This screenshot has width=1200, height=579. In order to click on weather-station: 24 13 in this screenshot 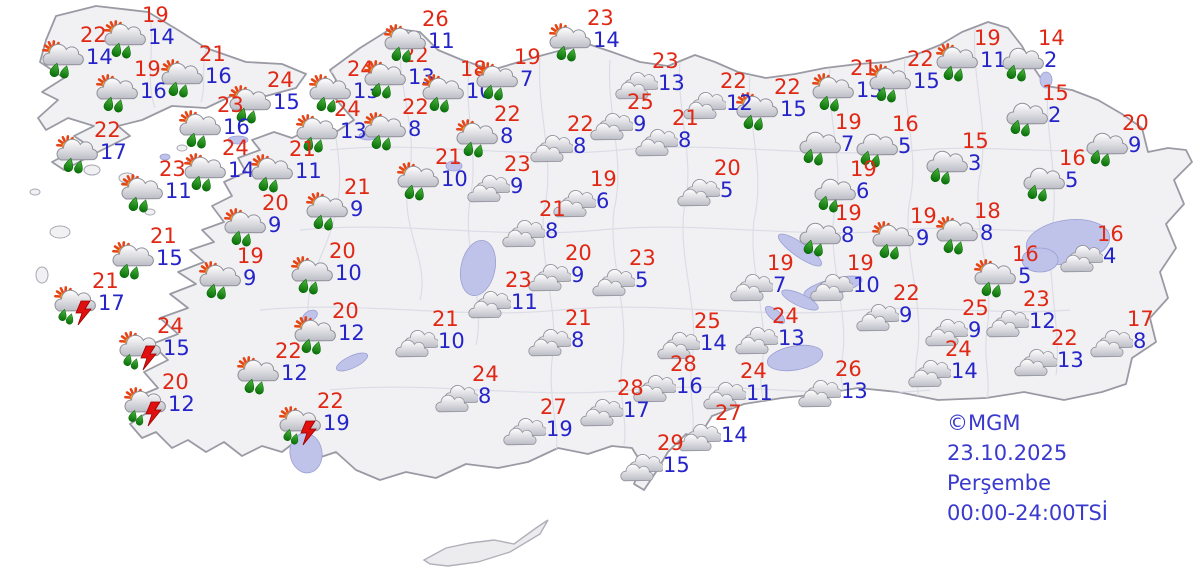, I will do `click(334, 133)`.